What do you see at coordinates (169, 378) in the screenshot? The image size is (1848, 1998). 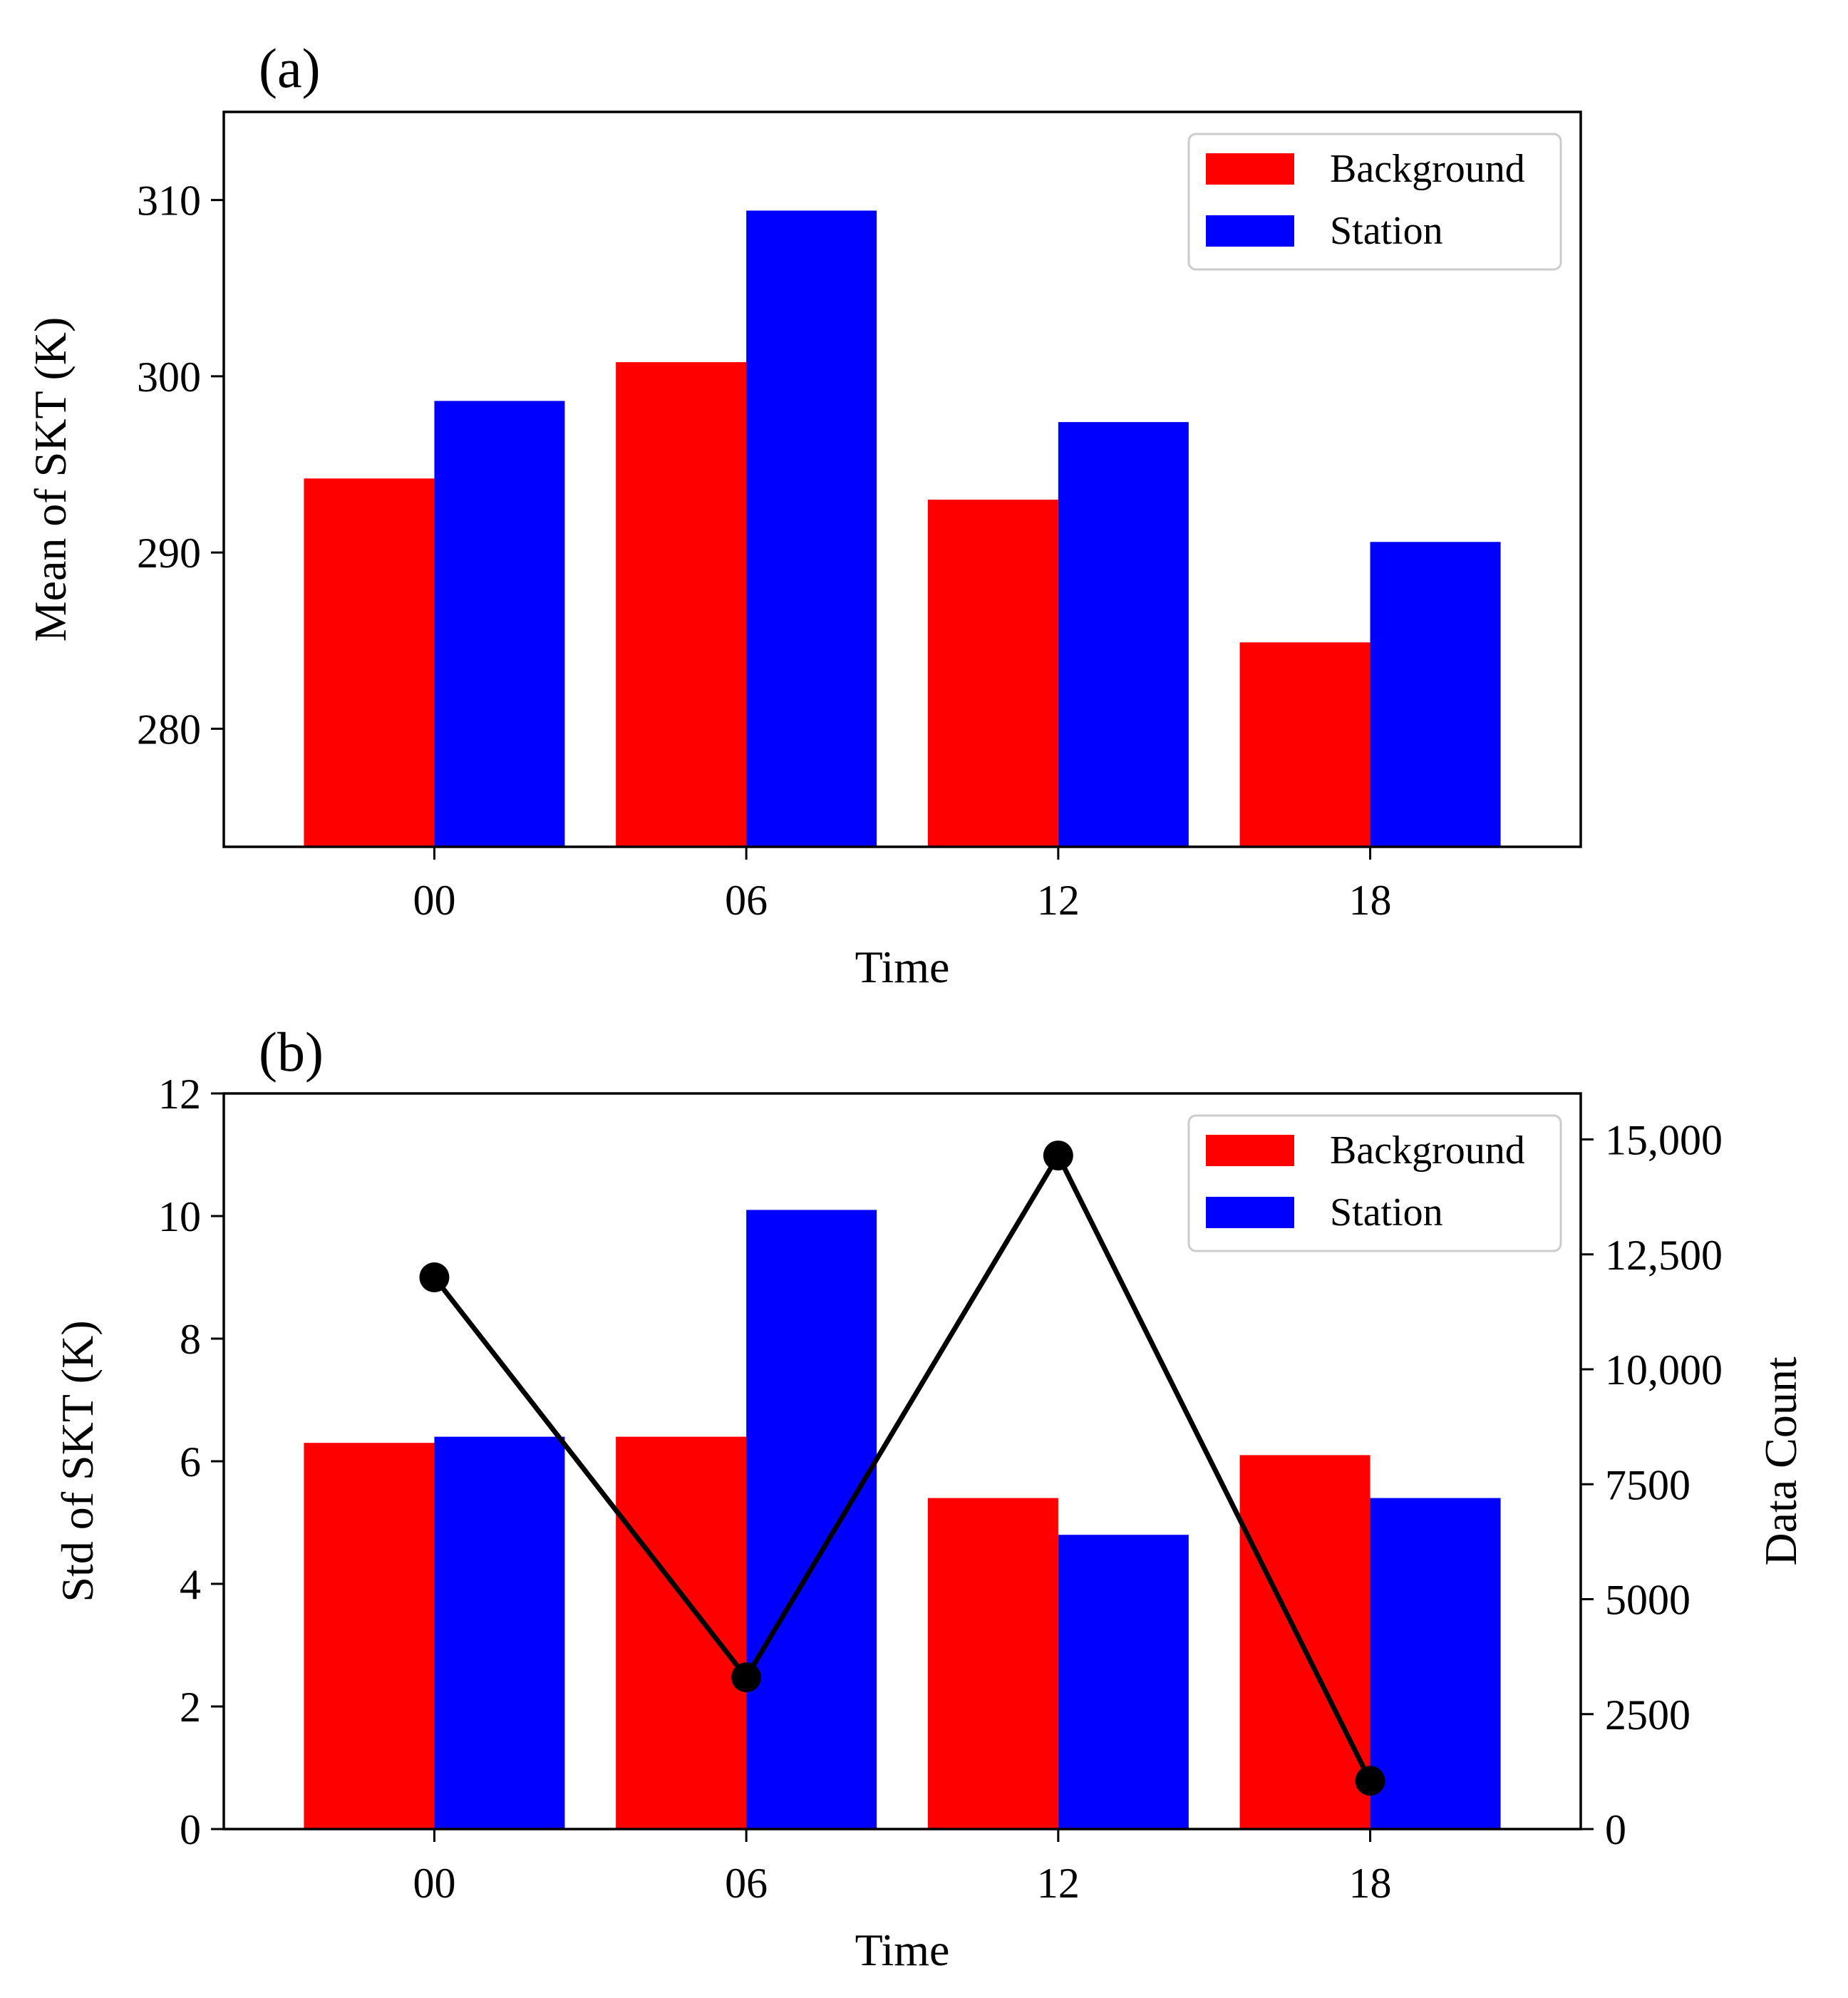 I see `y-tick-label: 300` at bounding box center [169, 378].